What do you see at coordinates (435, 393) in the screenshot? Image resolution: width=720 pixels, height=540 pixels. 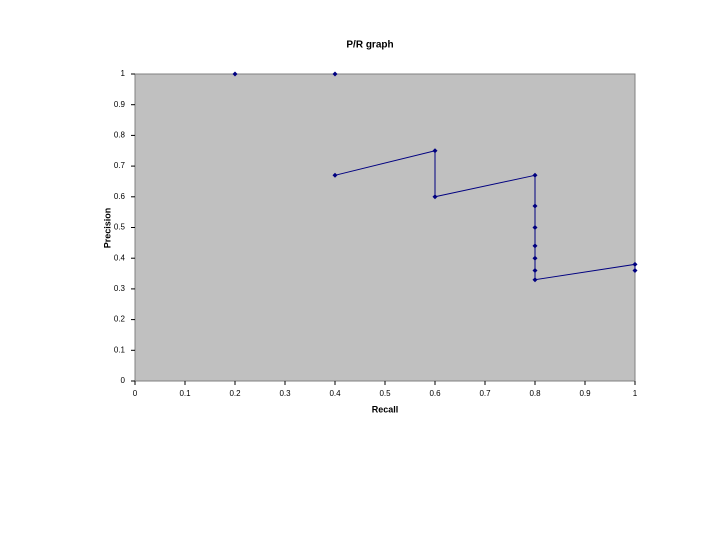 I see `x-tick-label: 0.6` at bounding box center [435, 393].